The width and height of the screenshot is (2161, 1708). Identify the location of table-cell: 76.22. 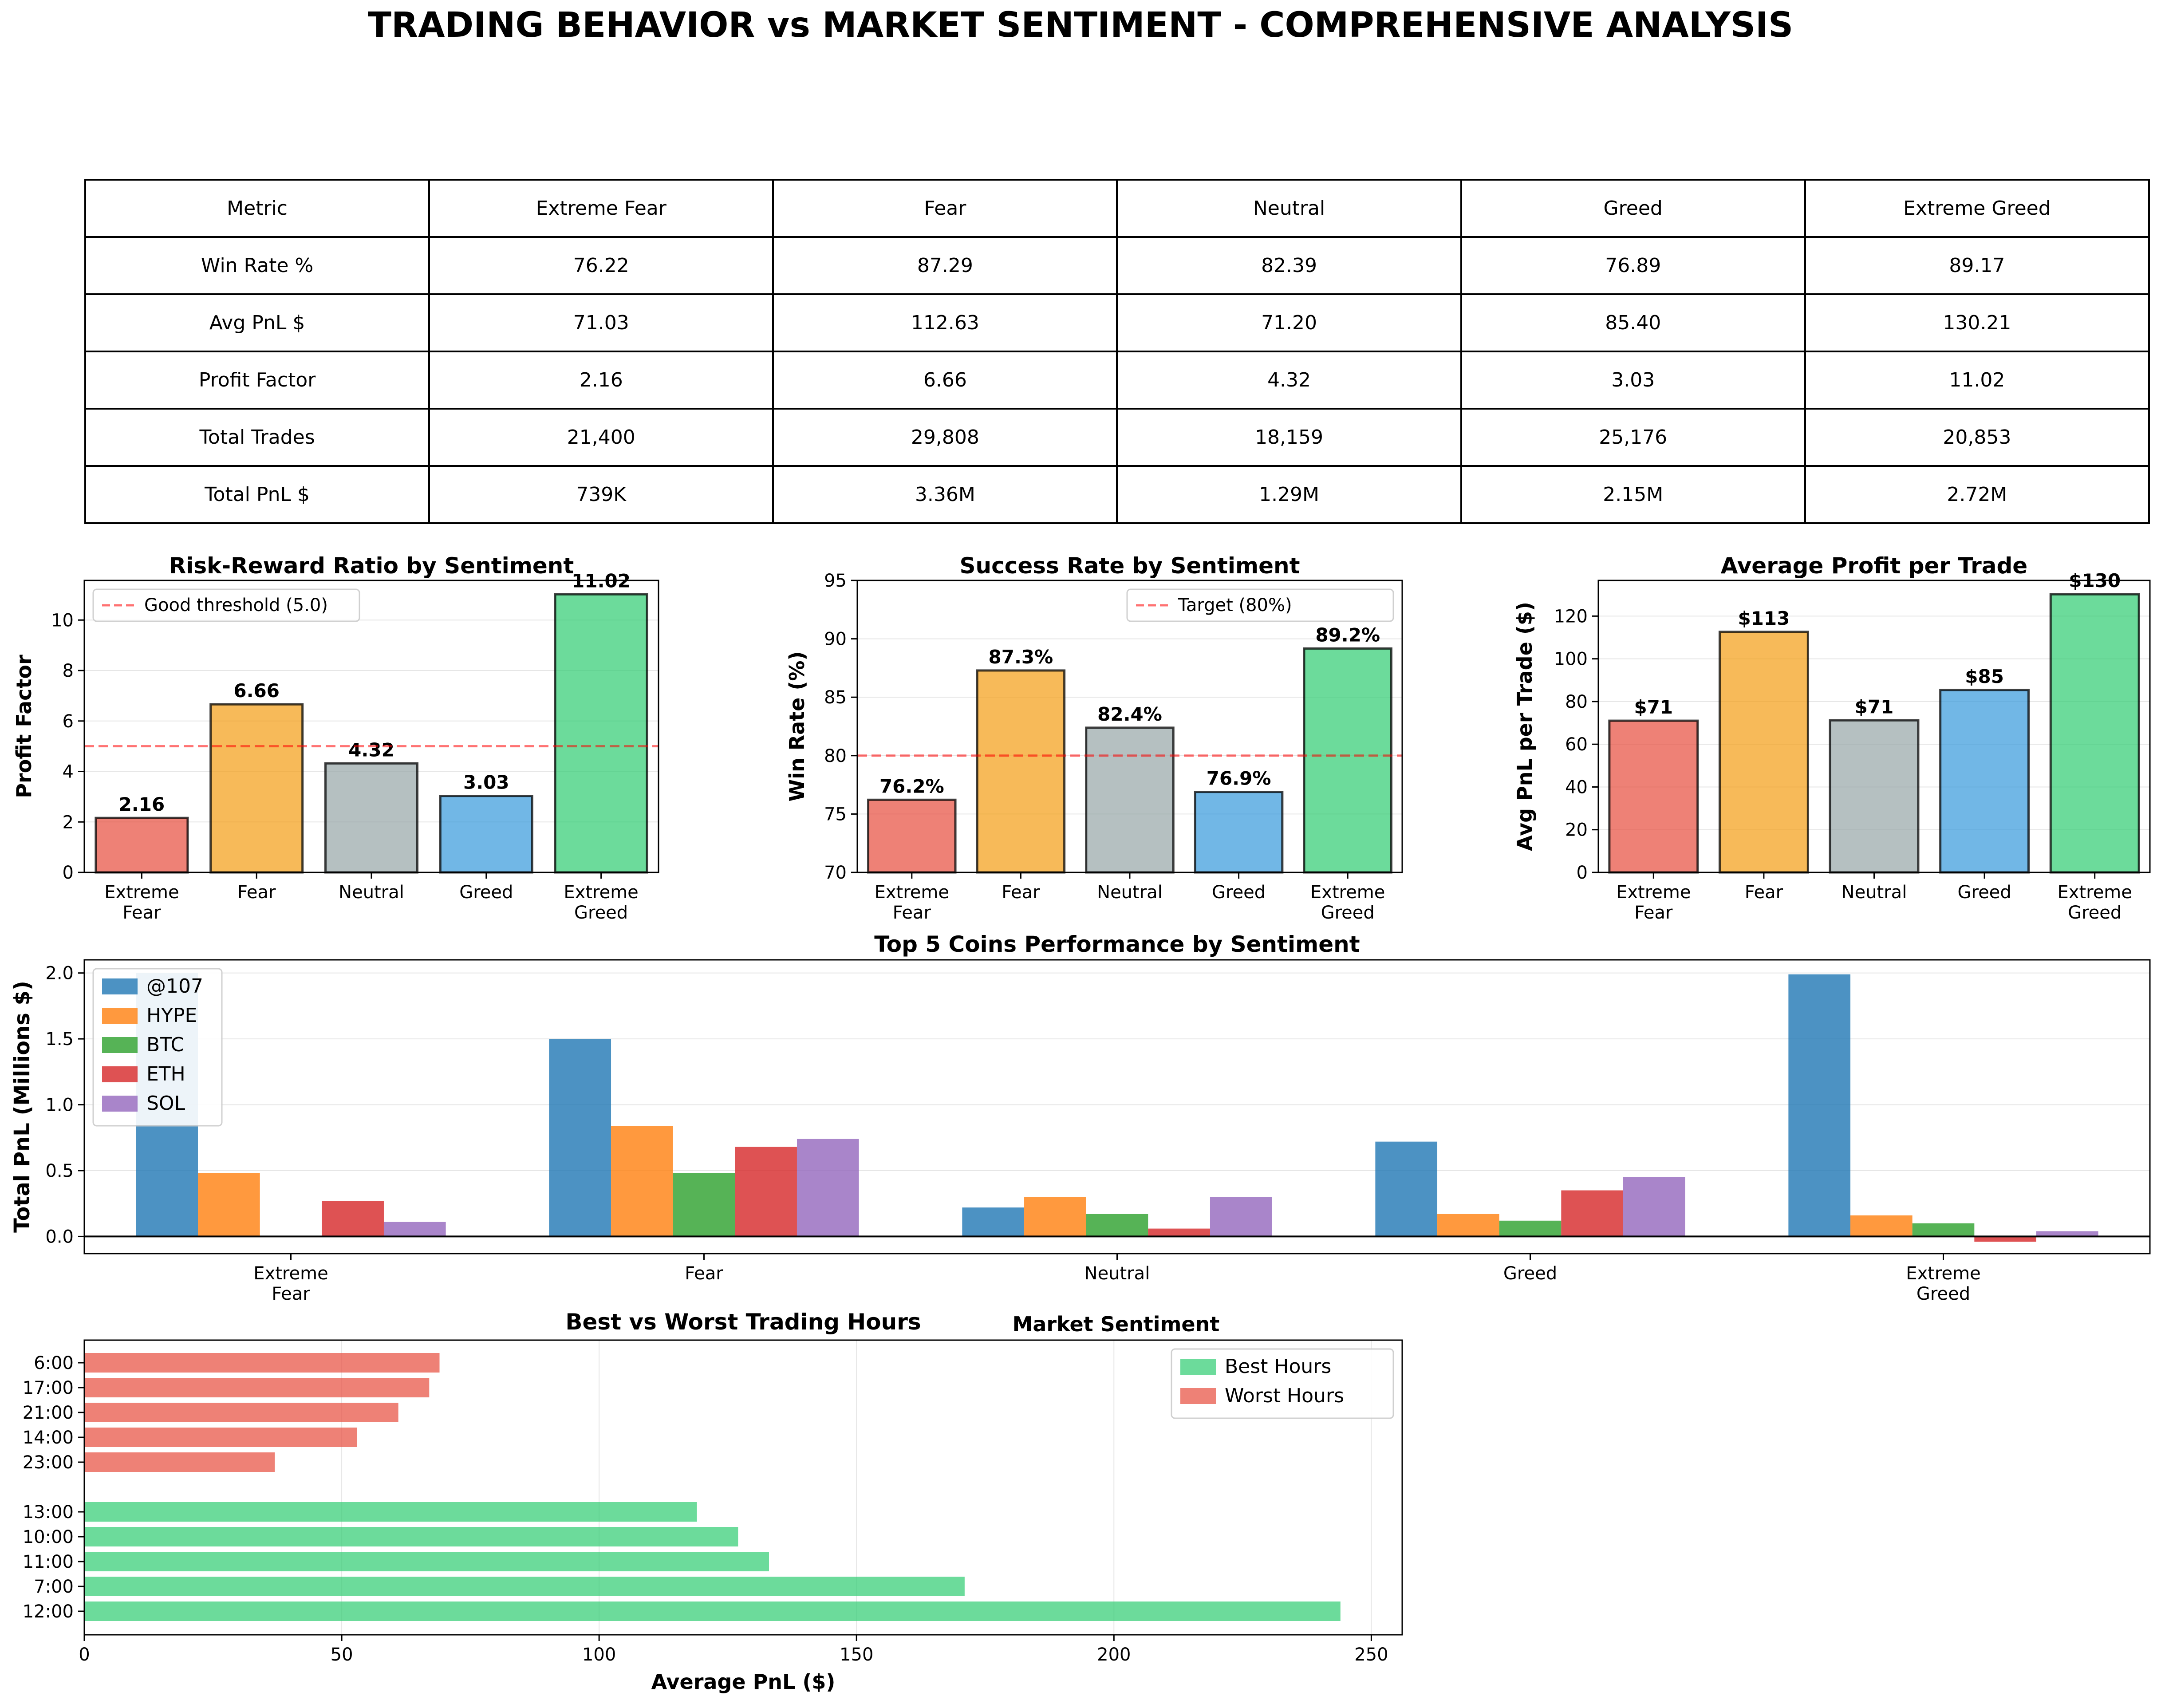
(601, 265).